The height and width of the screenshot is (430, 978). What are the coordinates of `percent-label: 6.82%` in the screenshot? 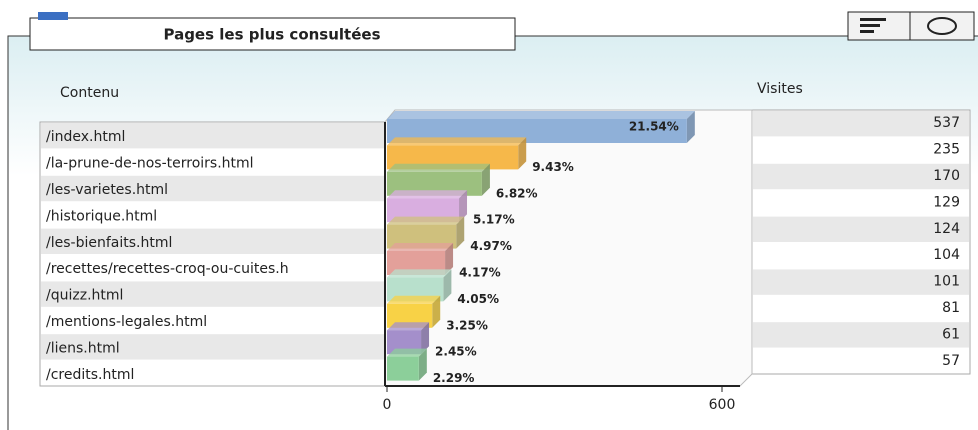 It's located at (517, 193).